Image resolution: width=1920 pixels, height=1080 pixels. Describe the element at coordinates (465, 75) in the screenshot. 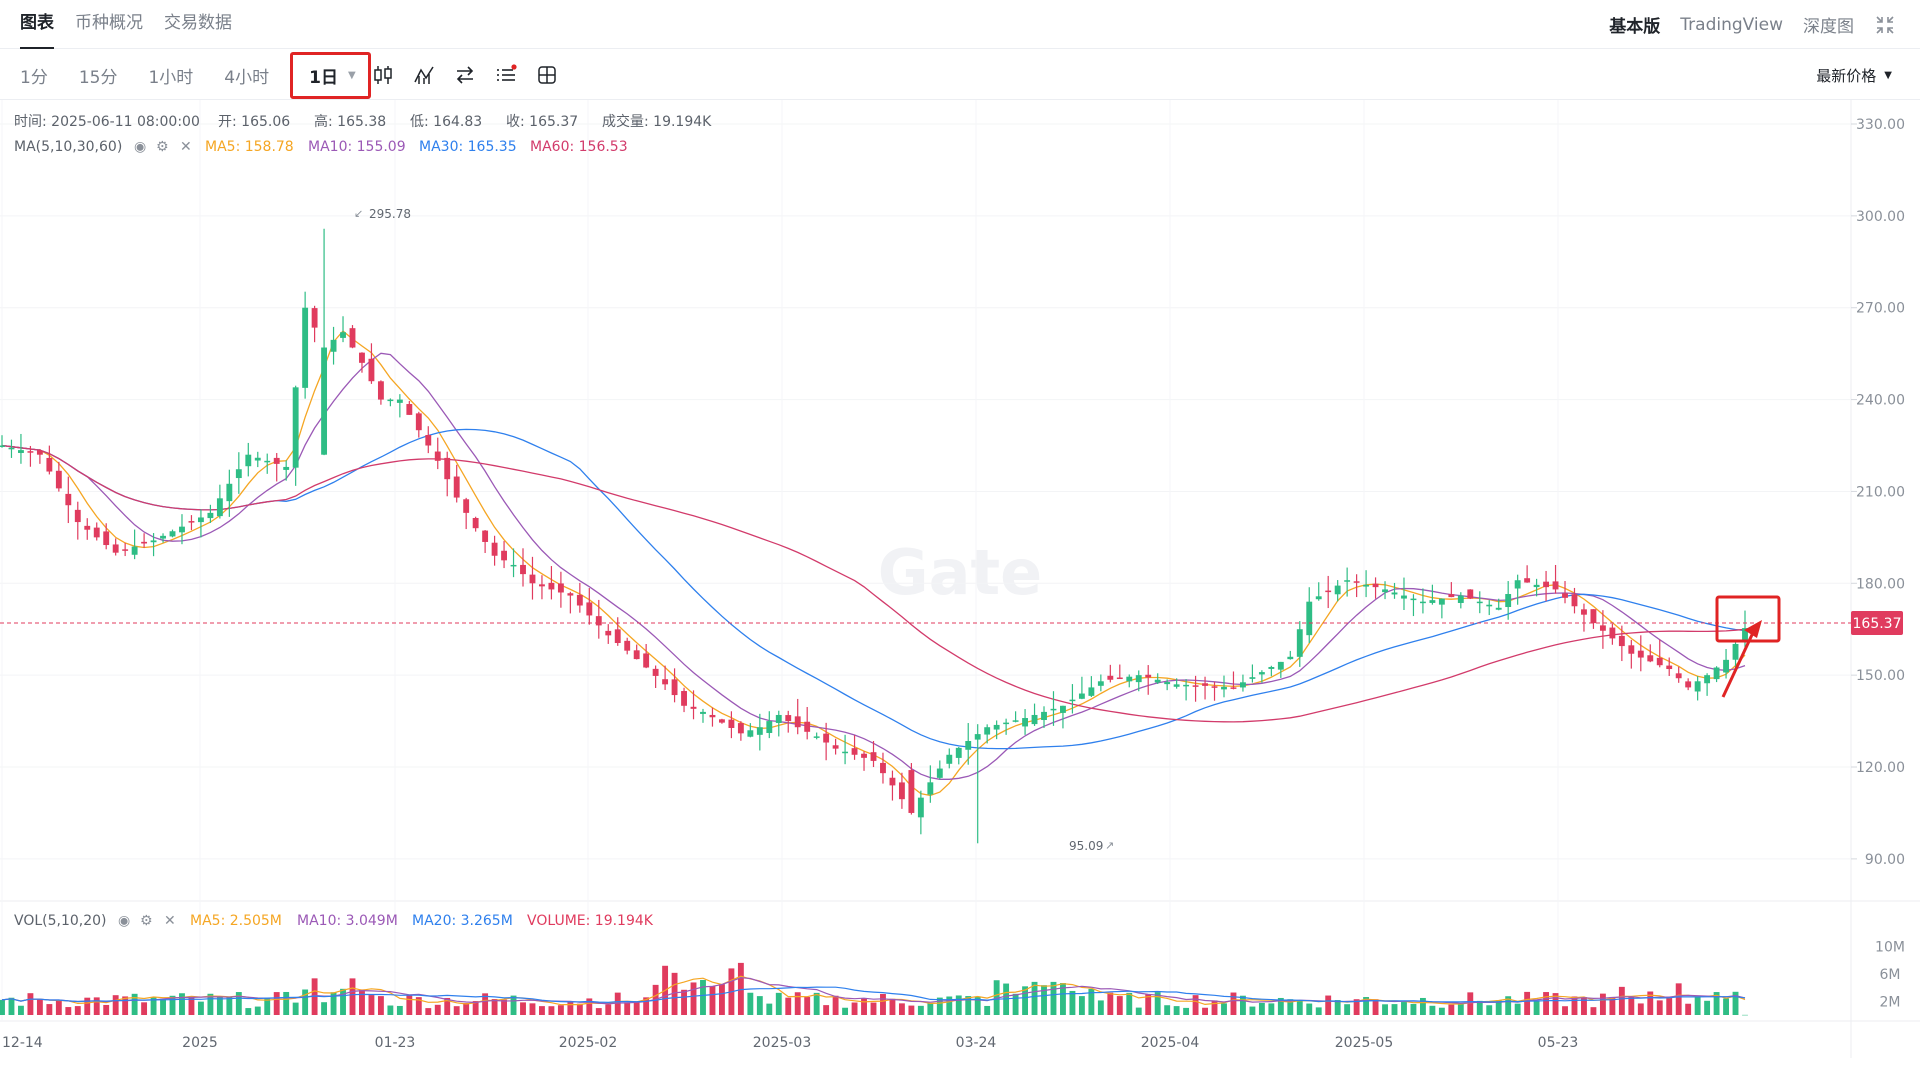

I see `compare-icon` at that location.